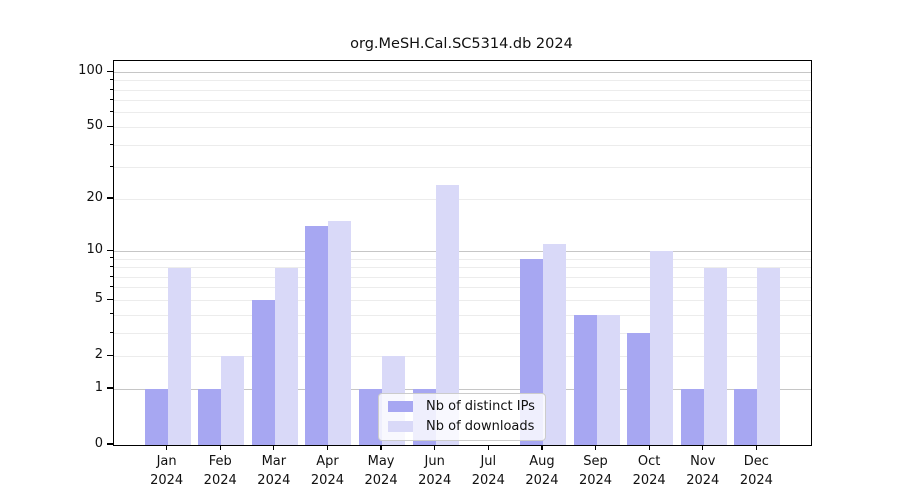  What do you see at coordinates (327, 461) in the screenshot?
I see `month-name: Apr` at bounding box center [327, 461].